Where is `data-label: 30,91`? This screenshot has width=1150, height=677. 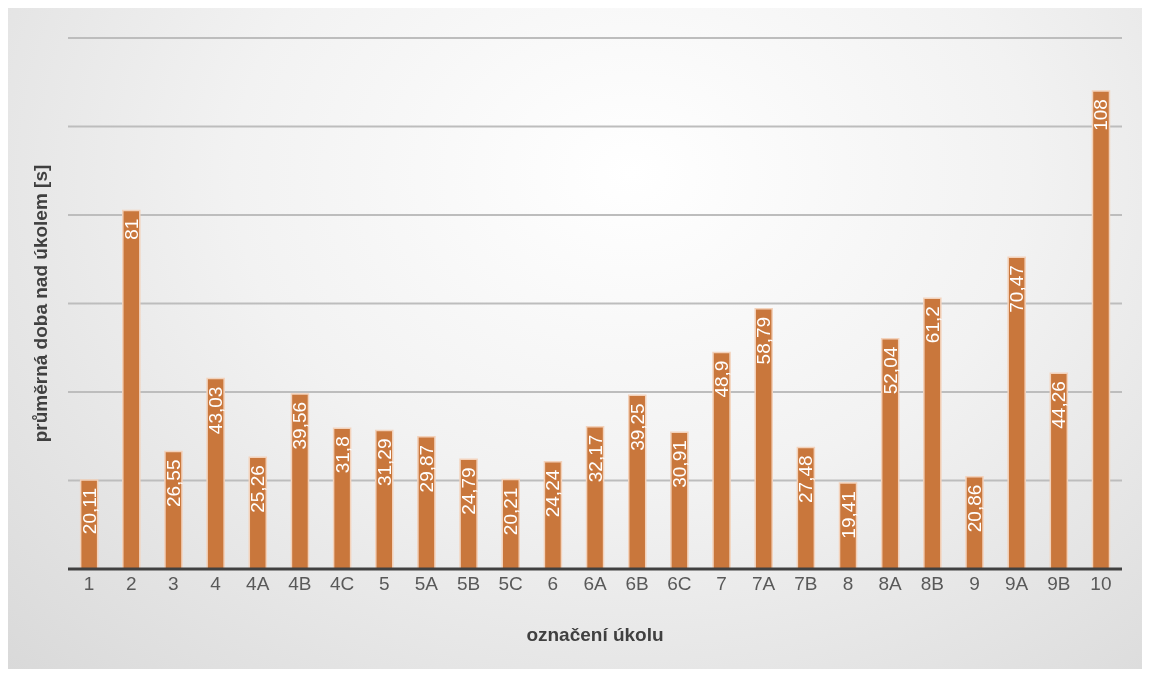
data-label: 30,91 is located at coordinates (679, 464).